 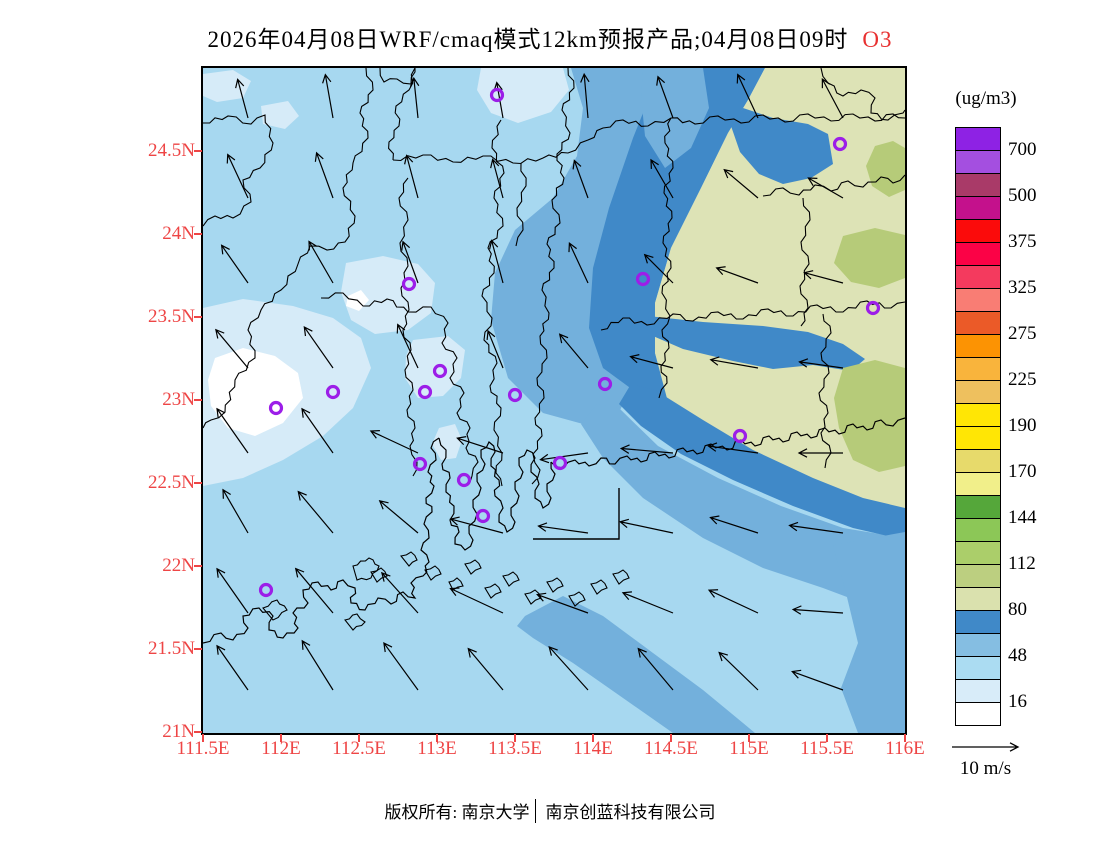 What do you see at coordinates (630, 812) in the screenshot?
I see `footer-right: 南京创蓝科技有限公司` at bounding box center [630, 812].